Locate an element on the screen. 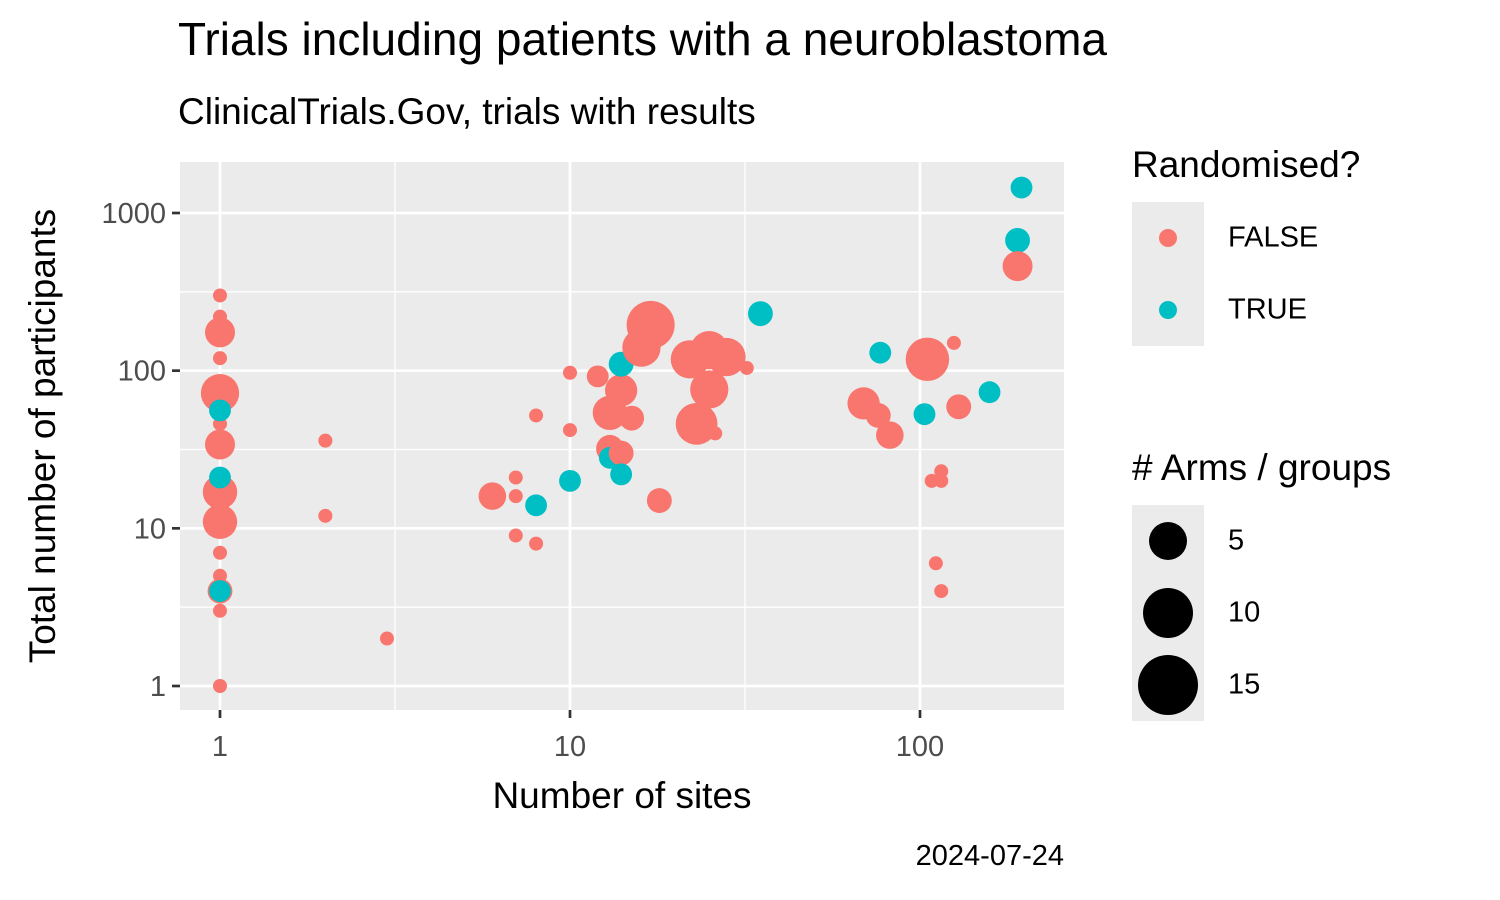 This screenshot has height=900, width=1500. legend-item-5: 5 is located at coordinates (1188, 541).